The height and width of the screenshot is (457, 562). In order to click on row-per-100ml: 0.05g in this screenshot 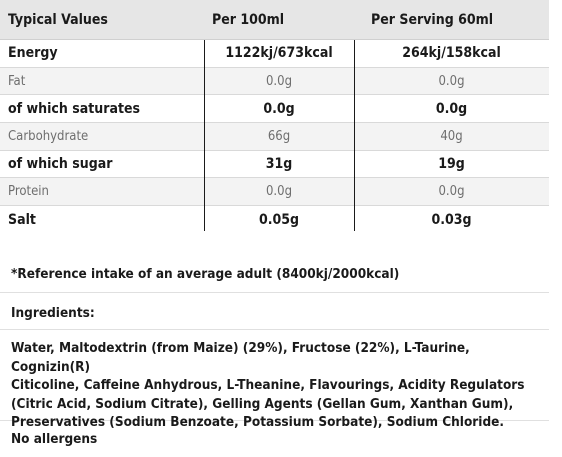, I will do `click(279, 219)`.